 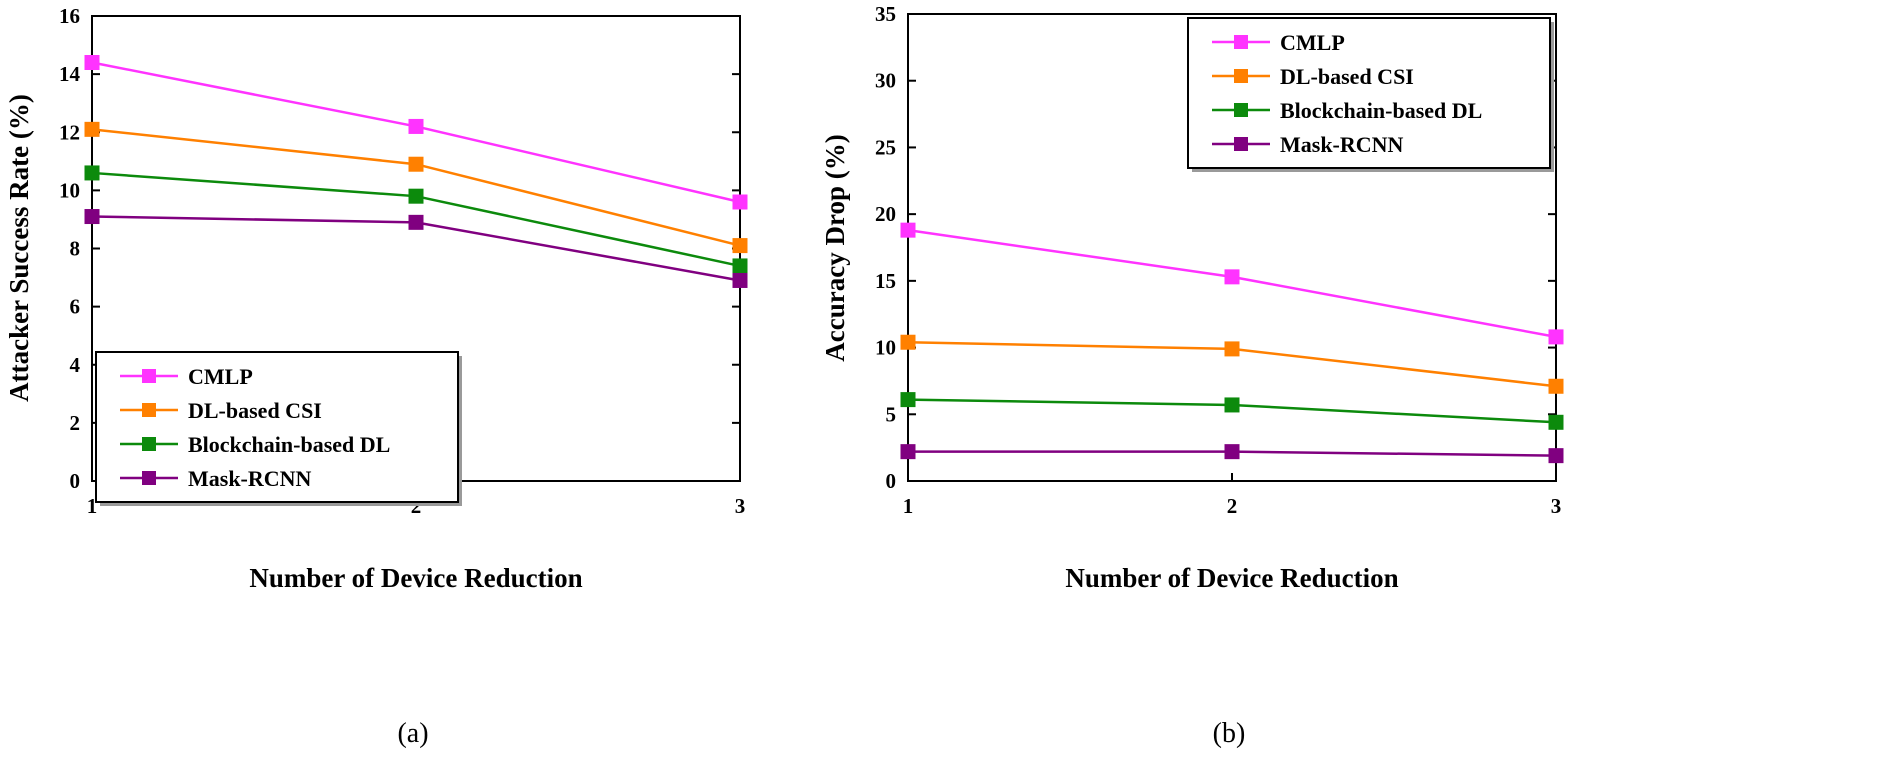 What do you see at coordinates (835, 247) in the screenshot?
I see `y-axis-title: Accuracy Drop (%)` at bounding box center [835, 247].